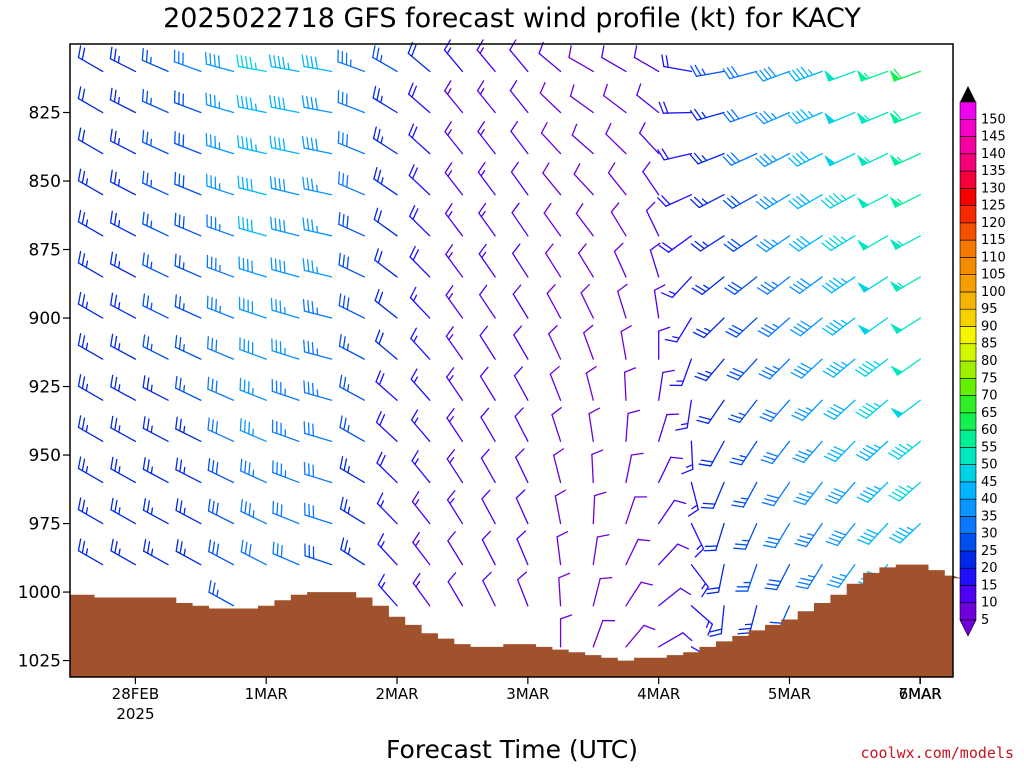 The image size is (1024, 768). I want to click on colorbar-label: 85, so click(989, 344).